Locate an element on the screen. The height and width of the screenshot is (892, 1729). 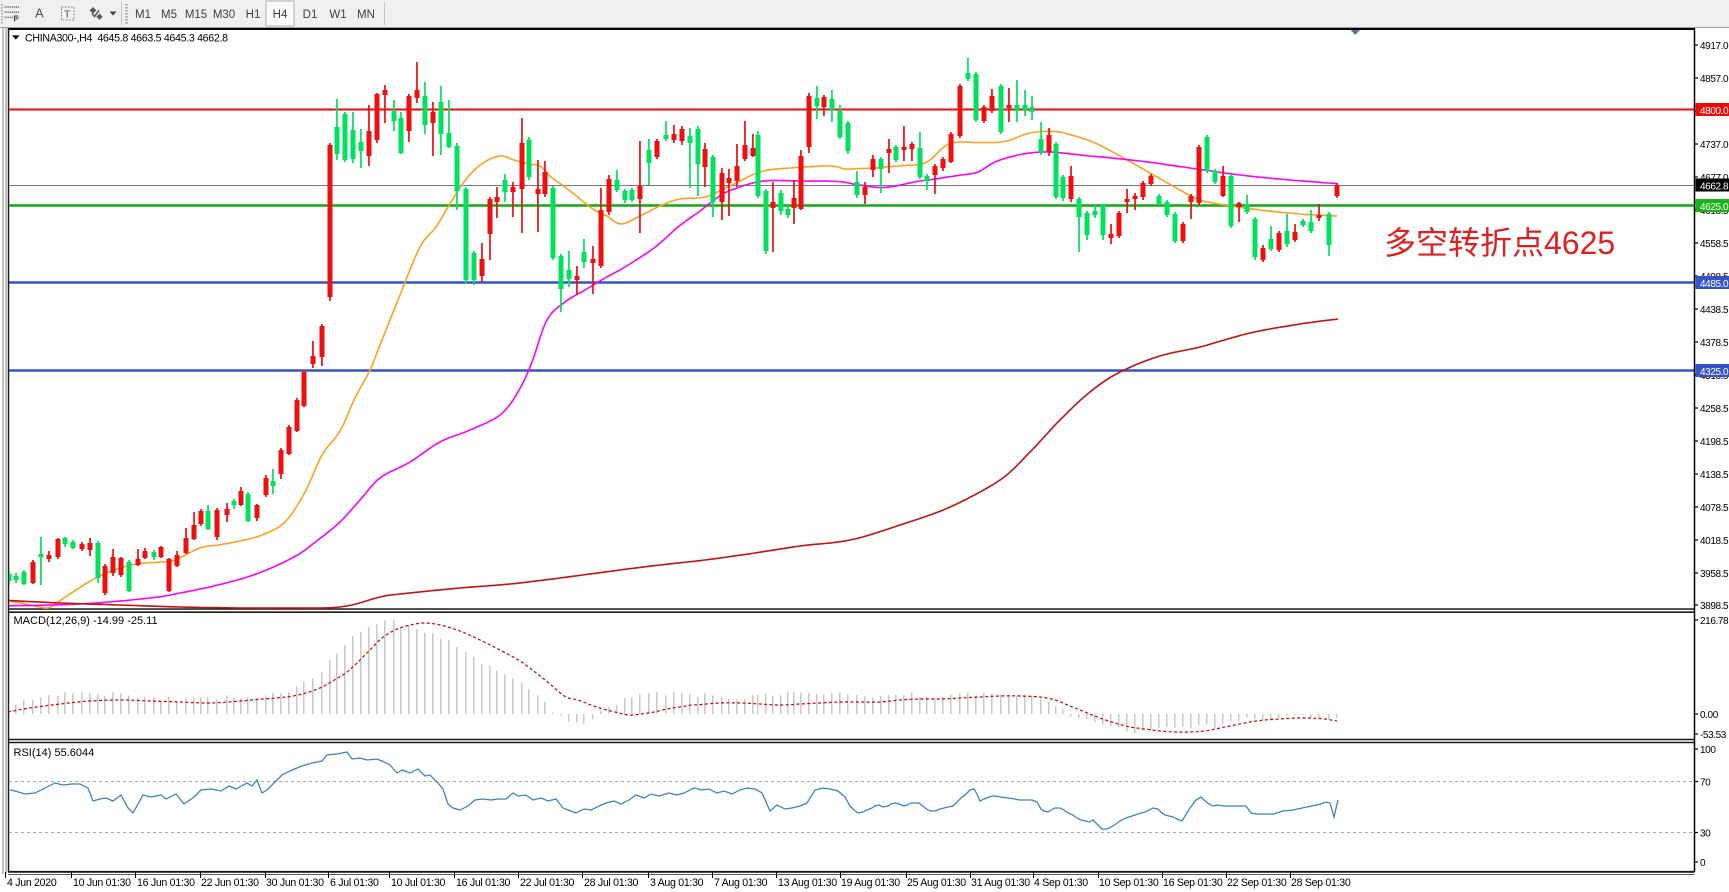
svg-text: 4325.0 is located at coordinates (1714, 372).